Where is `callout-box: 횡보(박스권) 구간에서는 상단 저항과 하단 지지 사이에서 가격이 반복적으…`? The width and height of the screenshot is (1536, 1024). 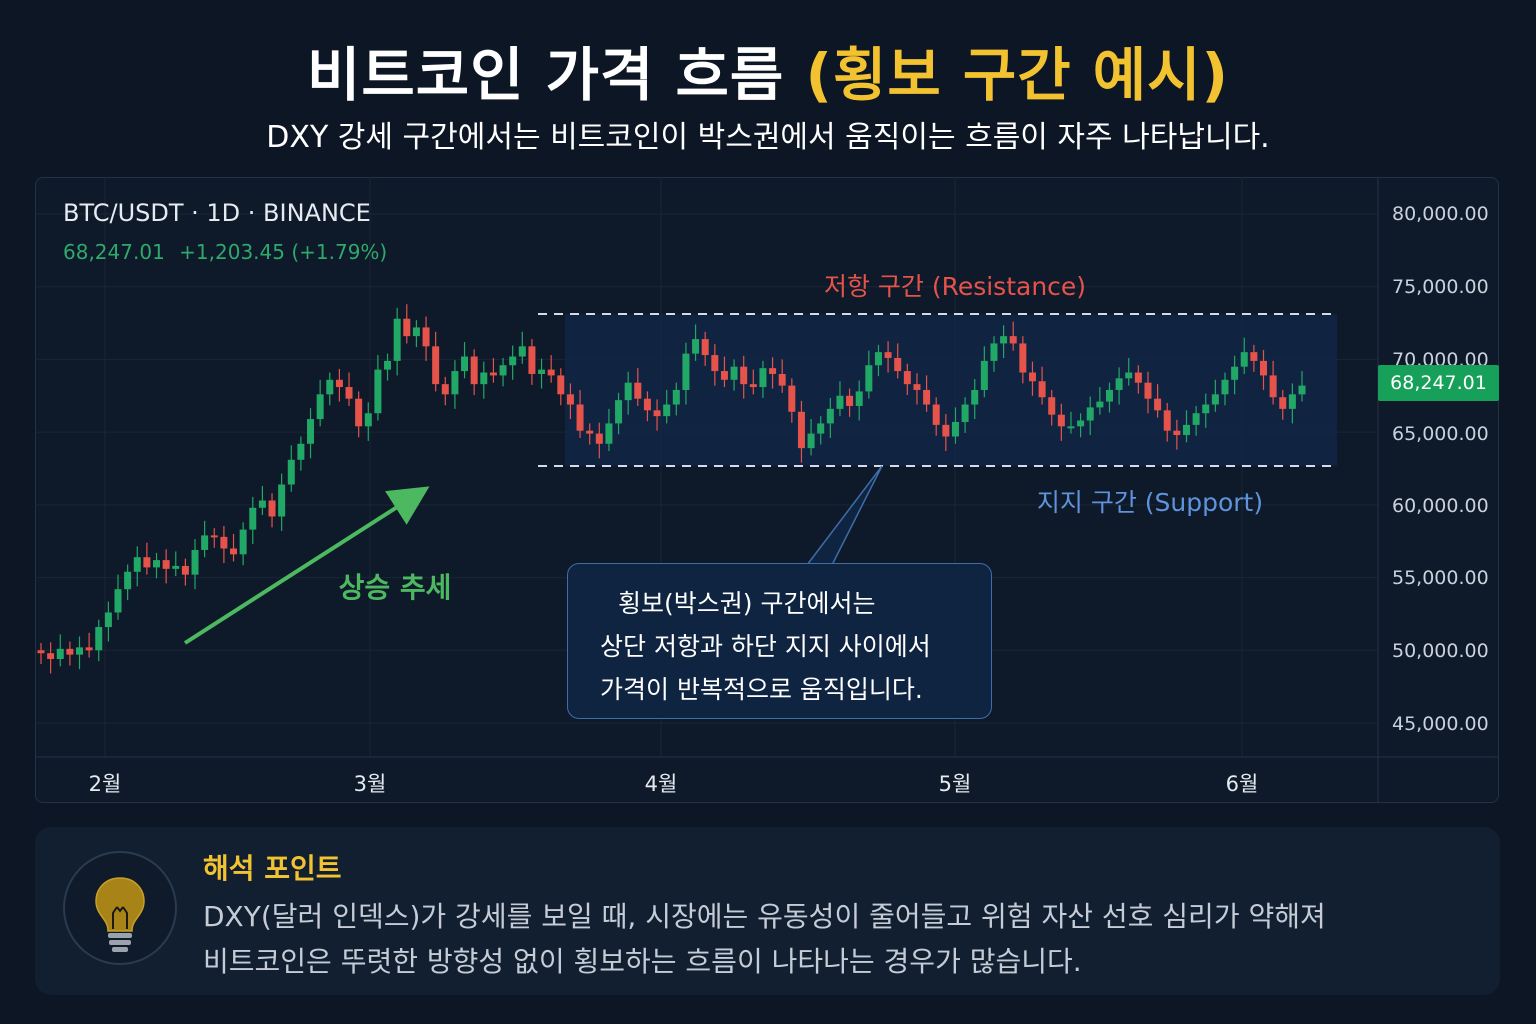
callout-box: 횡보(박스권) 구간에서는 상단 저항과 하단 지지 사이에서 가격이 반복적으… is located at coordinates (779, 641).